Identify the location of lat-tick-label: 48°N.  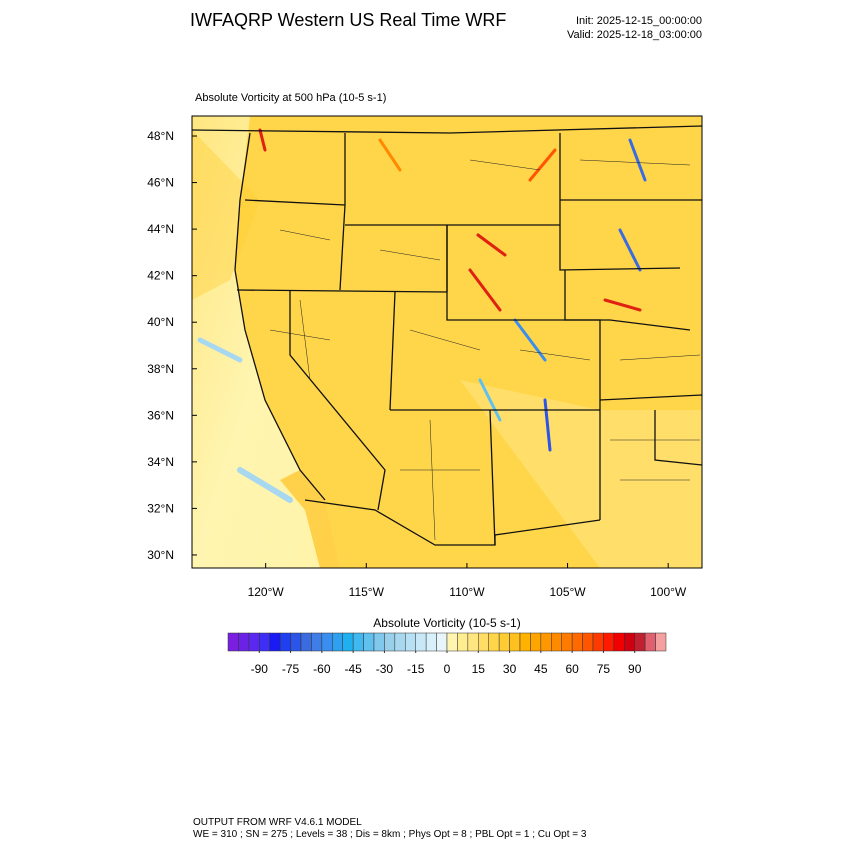
(160, 136).